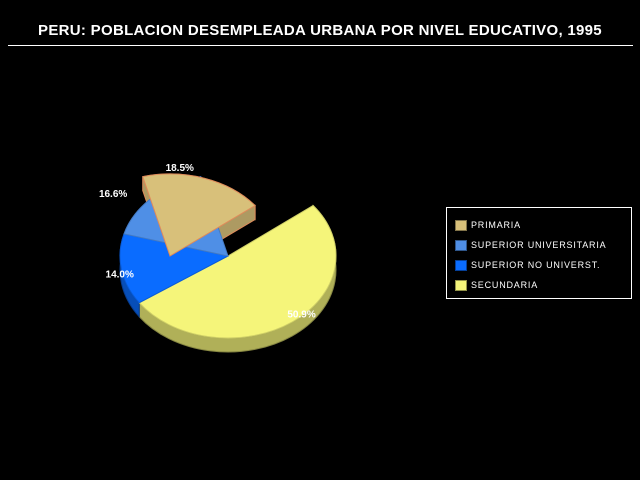  What do you see at coordinates (120, 275) in the screenshot?
I see `pie-slice-label: 14.0%` at bounding box center [120, 275].